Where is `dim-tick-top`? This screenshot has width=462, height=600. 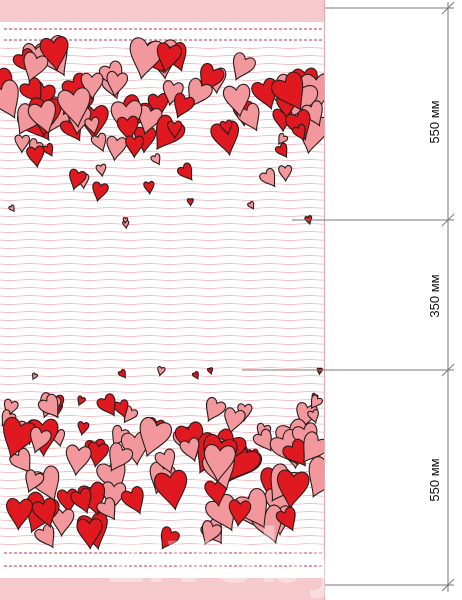
dim-tick-top is located at coordinates (448, 8).